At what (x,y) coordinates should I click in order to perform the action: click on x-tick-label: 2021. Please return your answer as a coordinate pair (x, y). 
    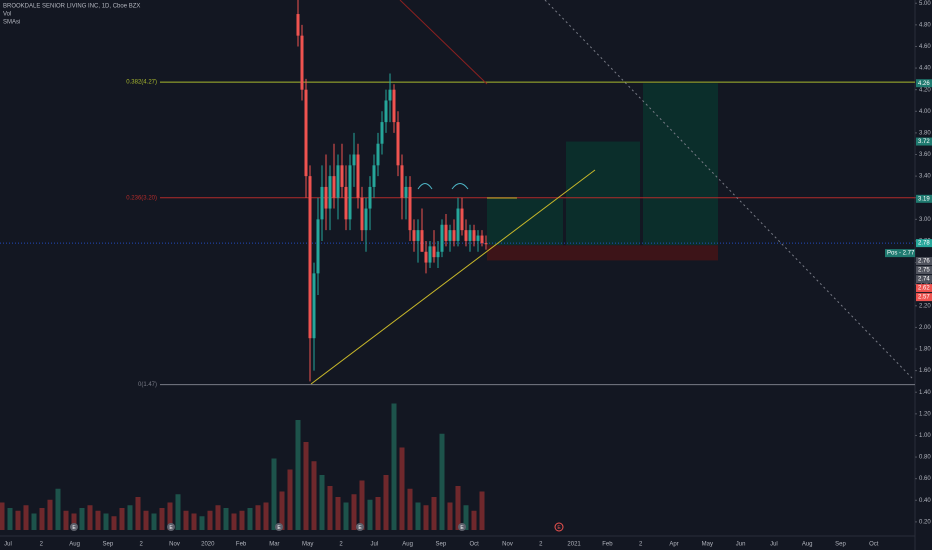
    Looking at the image, I should click on (574, 545).